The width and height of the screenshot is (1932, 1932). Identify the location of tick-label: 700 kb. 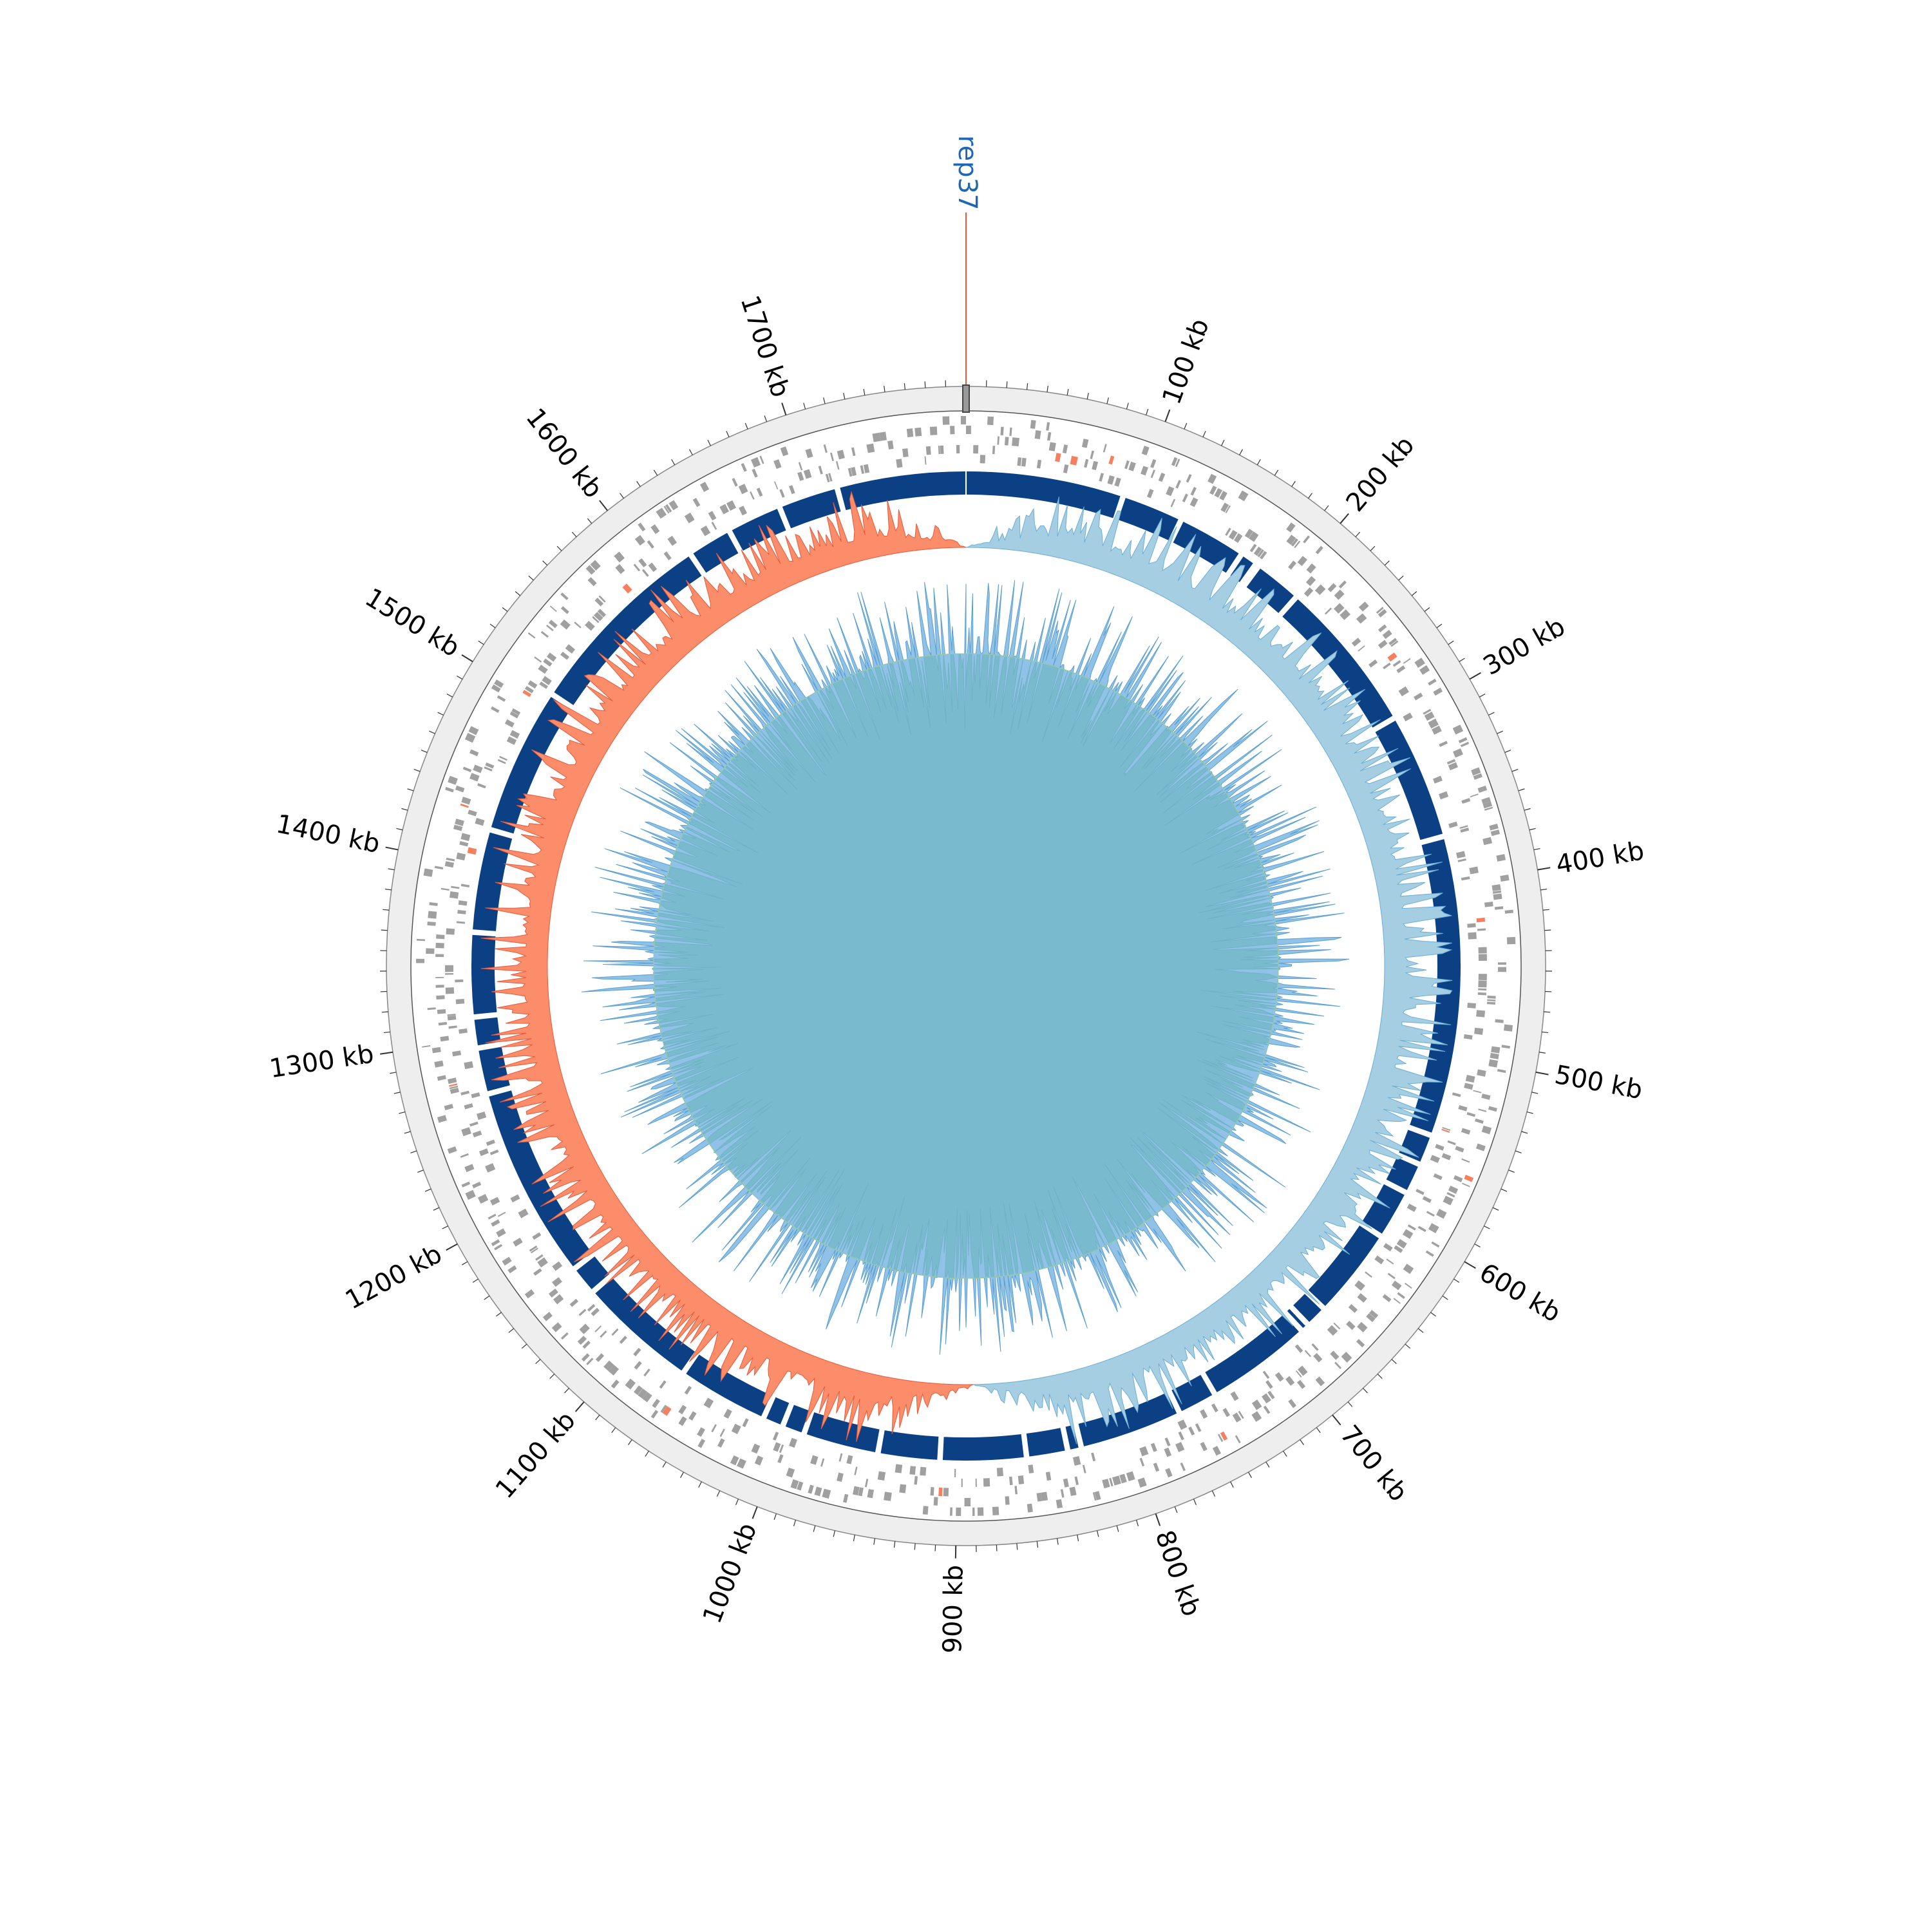
(1374, 1464).